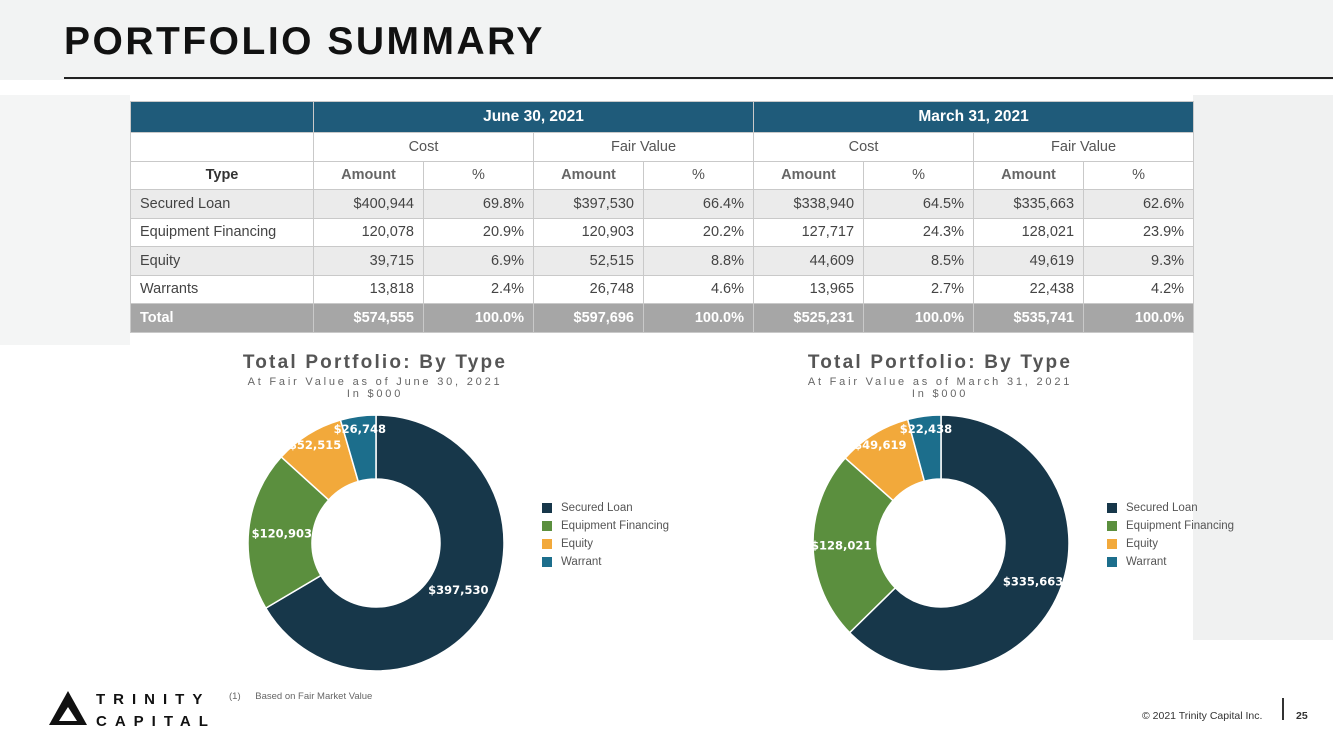  I want to click on group-header-row: Cost Fair Value Cost Fair Value, so click(662, 147).